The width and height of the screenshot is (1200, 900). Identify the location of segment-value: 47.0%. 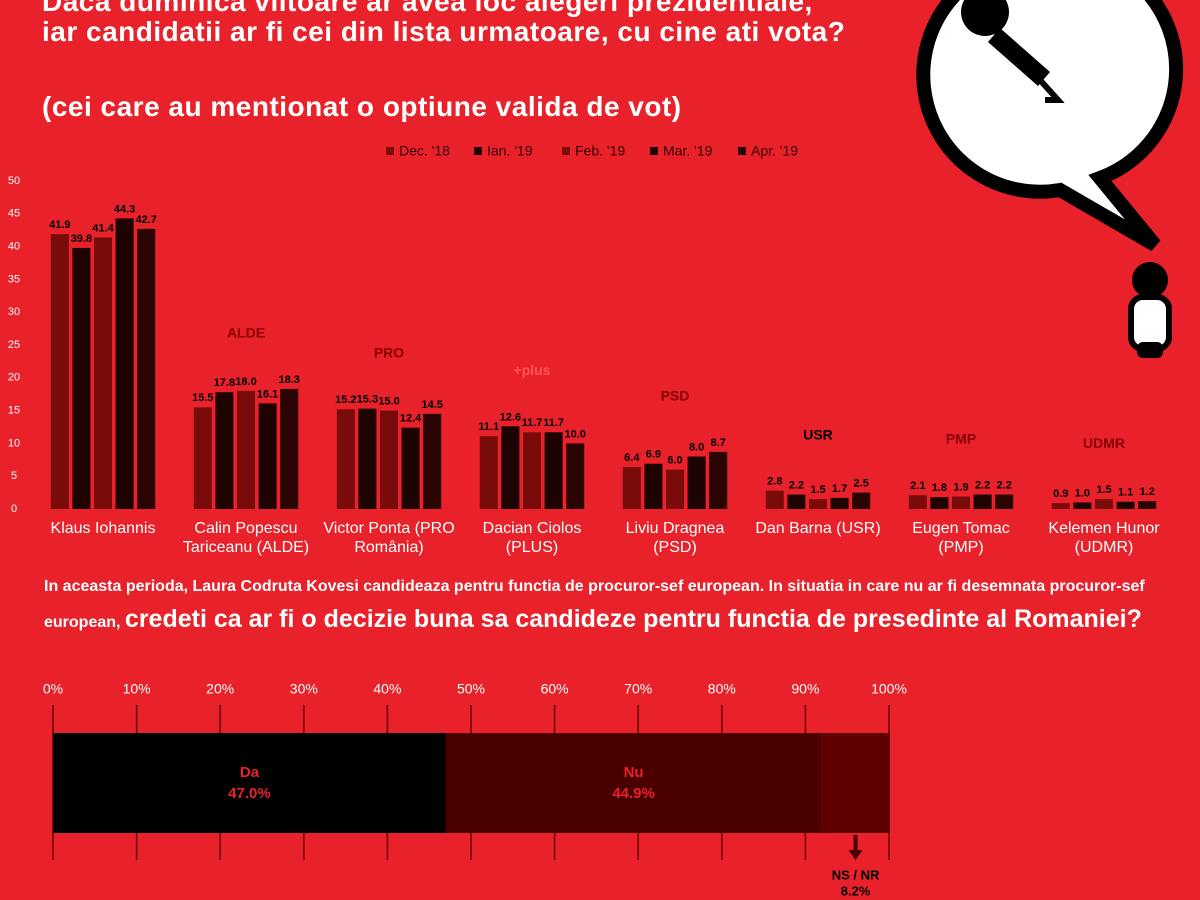
(249, 793).